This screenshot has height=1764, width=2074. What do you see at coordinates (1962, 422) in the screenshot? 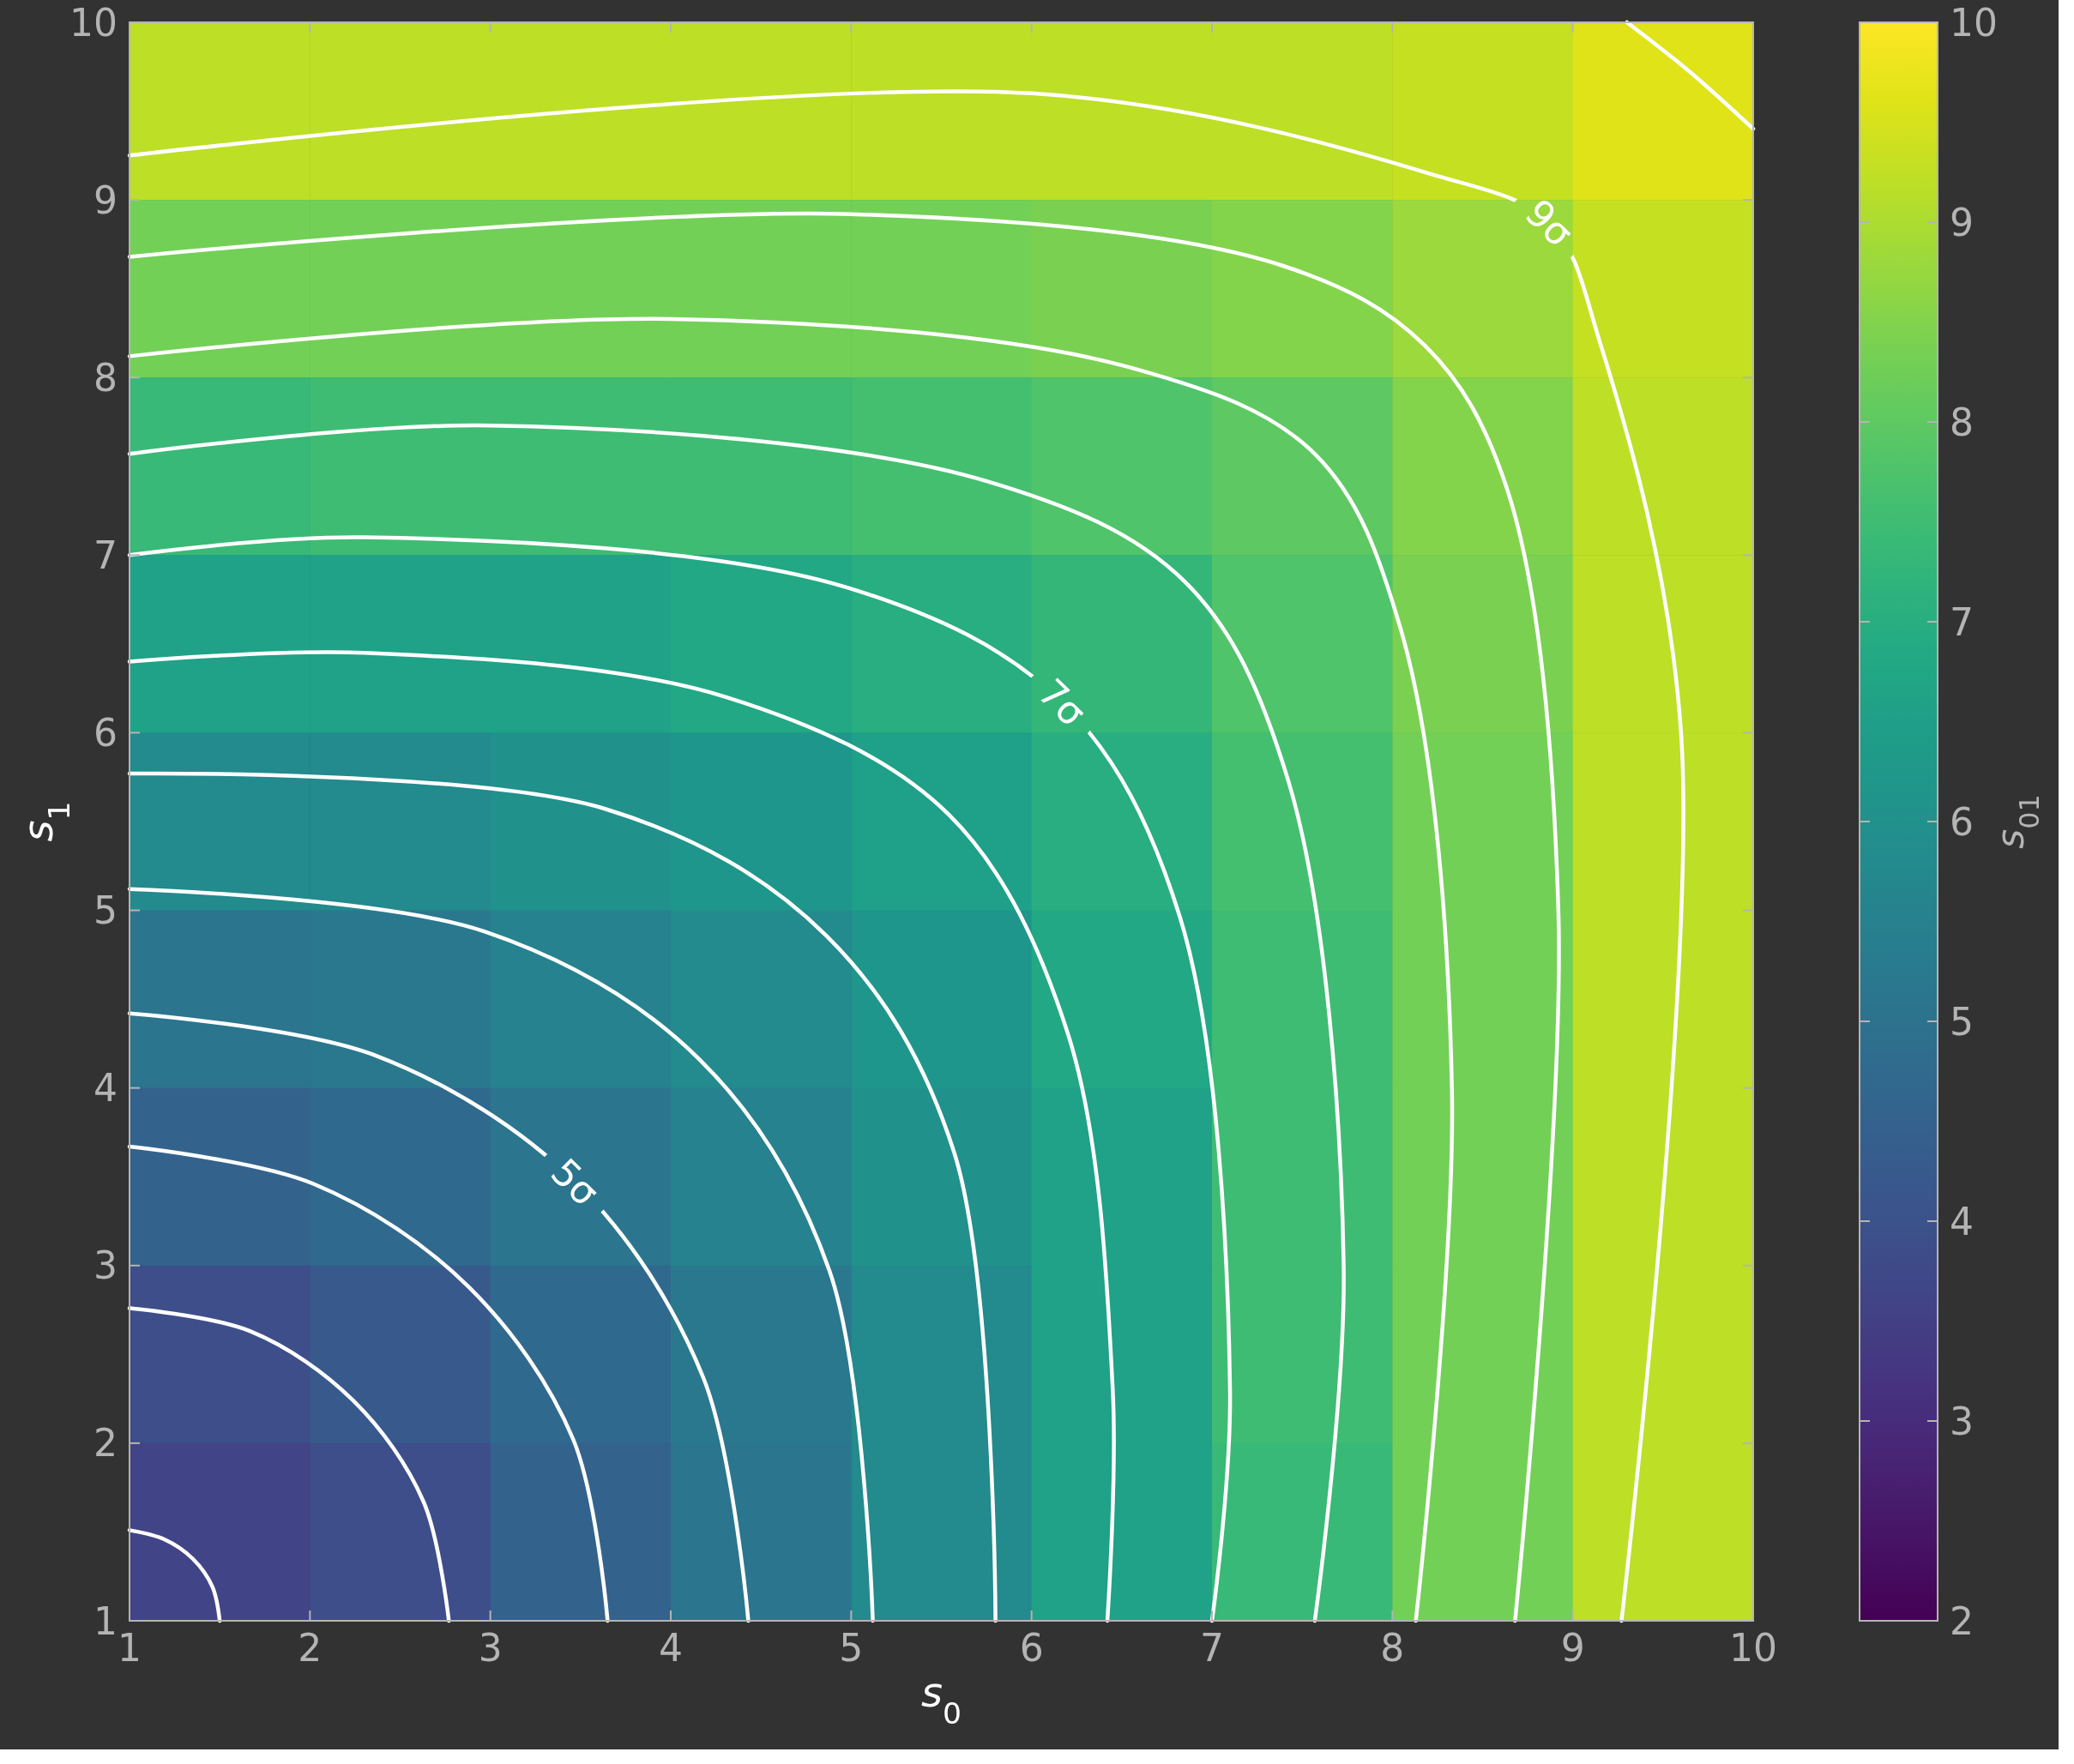
I see `color-bar-label: 8` at bounding box center [1962, 422].